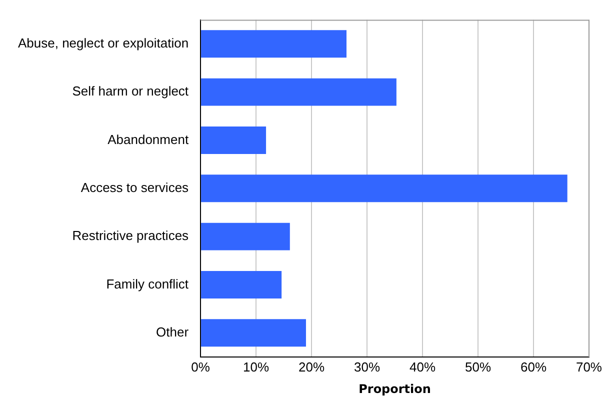 Image resolution: width=605 pixels, height=401 pixels. Describe the element at coordinates (311, 366) in the screenshot. I see `x-tick-label: 20%` at that location.